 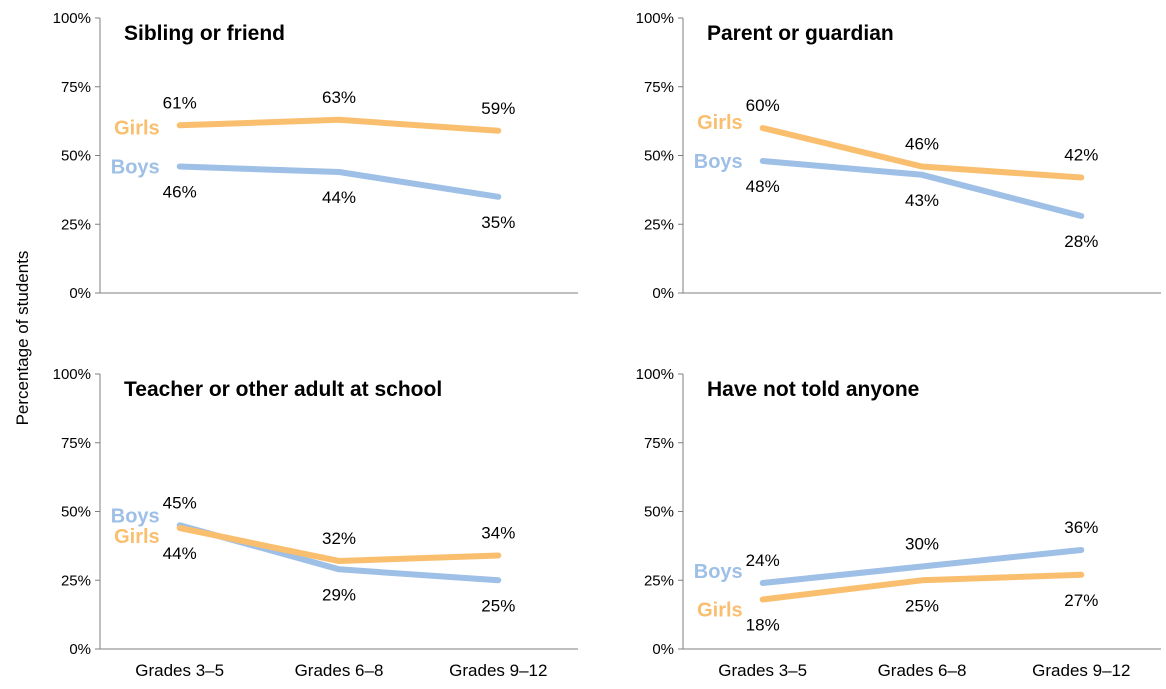 I want to click on panel-title: Parent or guardian, so click(x=800, y=33).